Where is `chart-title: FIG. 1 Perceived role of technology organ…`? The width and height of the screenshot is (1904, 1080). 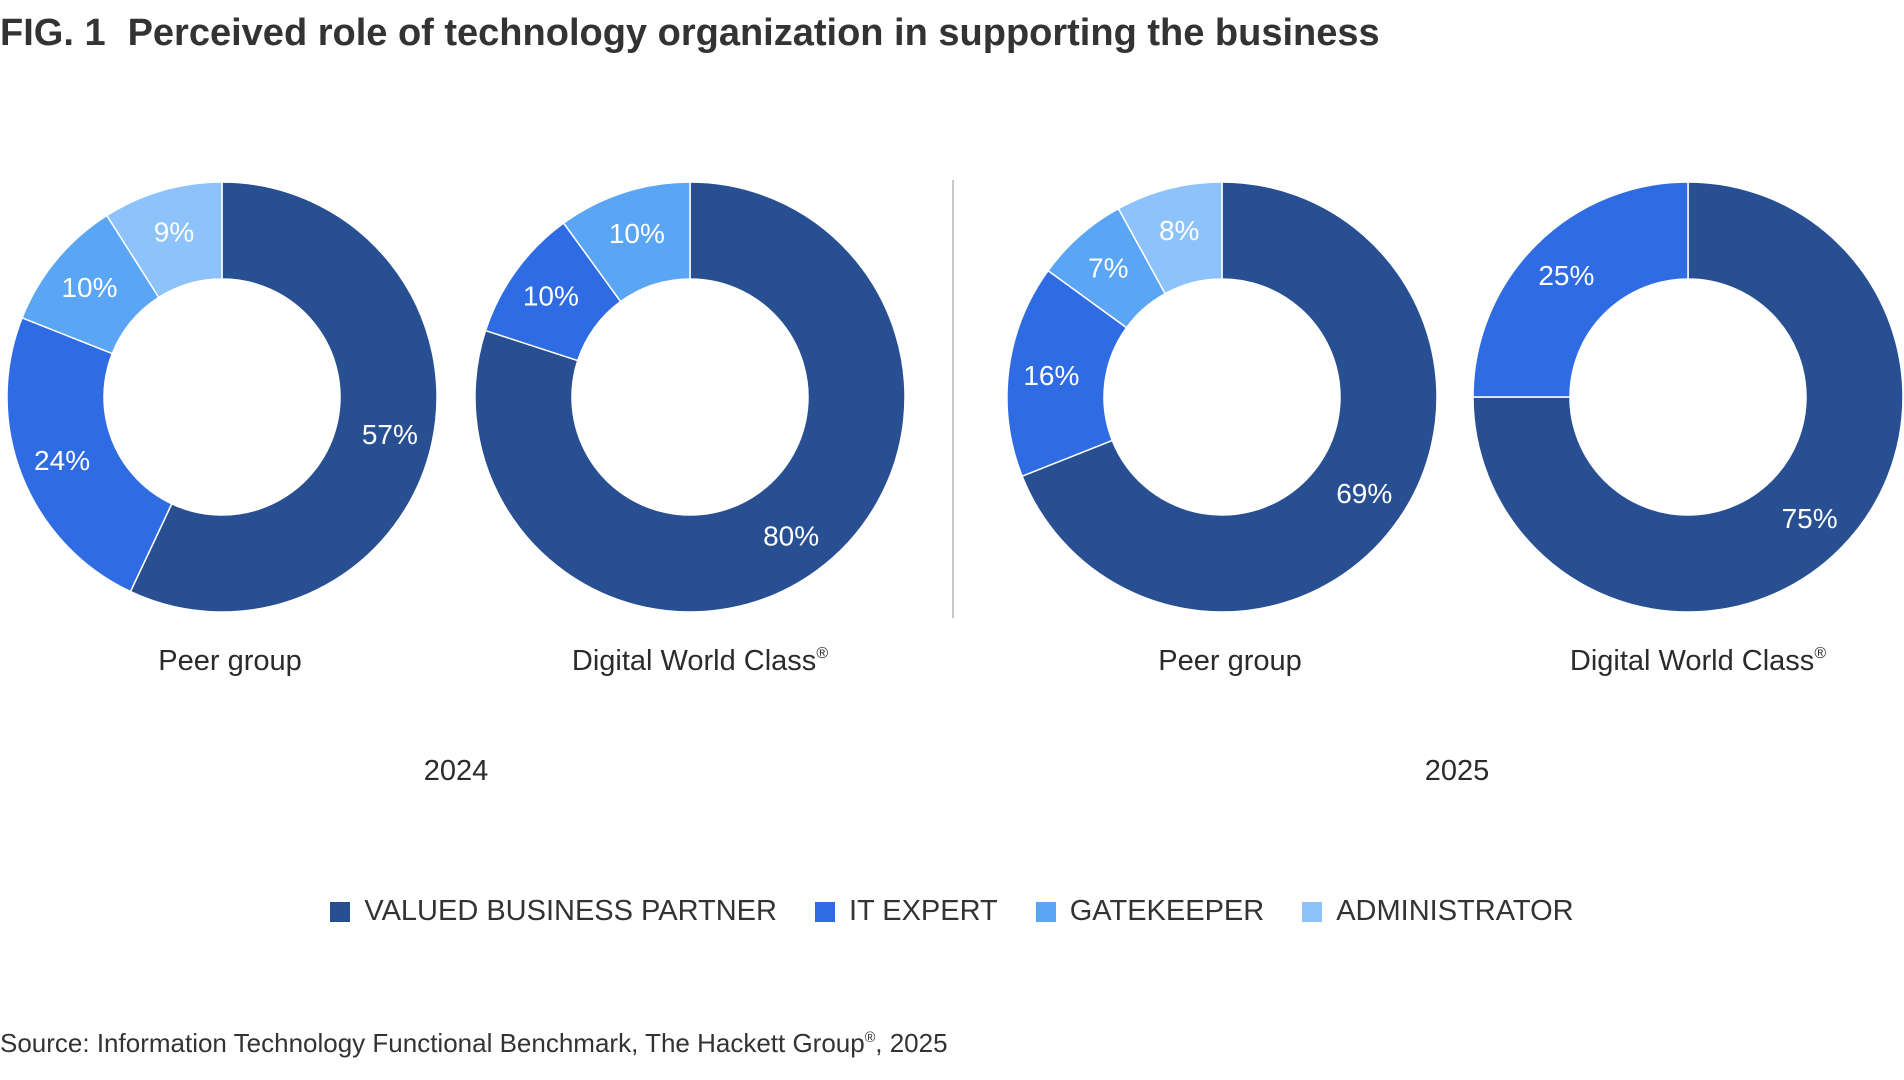 chart-title: FIG. 1 Perceived role of technology organ… is located at coordinates (690, 33).